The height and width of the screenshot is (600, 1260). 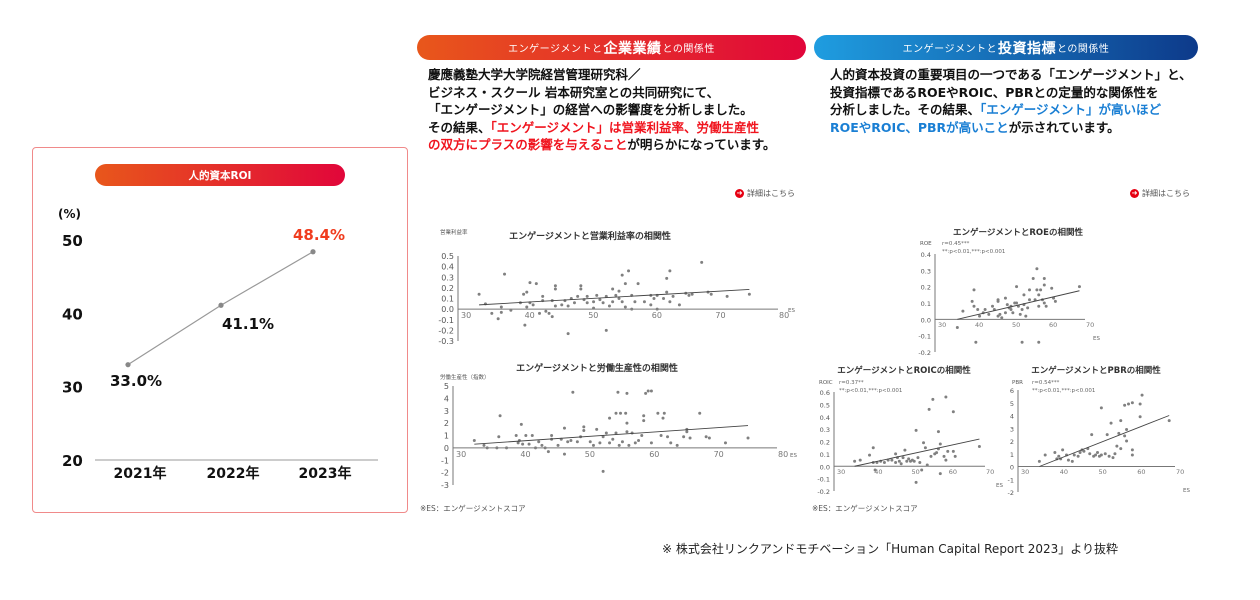 I want to click on scatter-y-tick: 0.4, so click(x=825, y=418).